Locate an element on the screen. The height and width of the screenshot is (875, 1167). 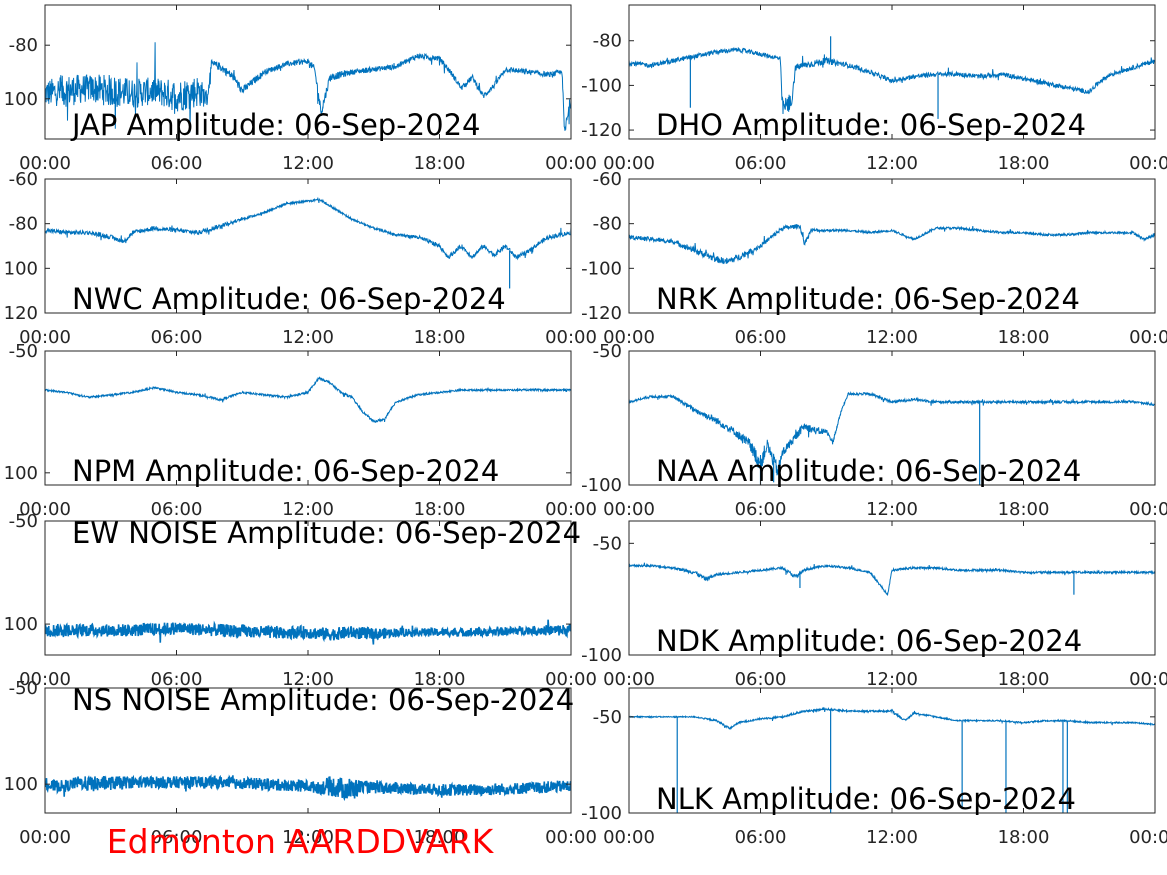
y-tick-label: 120 is located at coordinates (21, 313).